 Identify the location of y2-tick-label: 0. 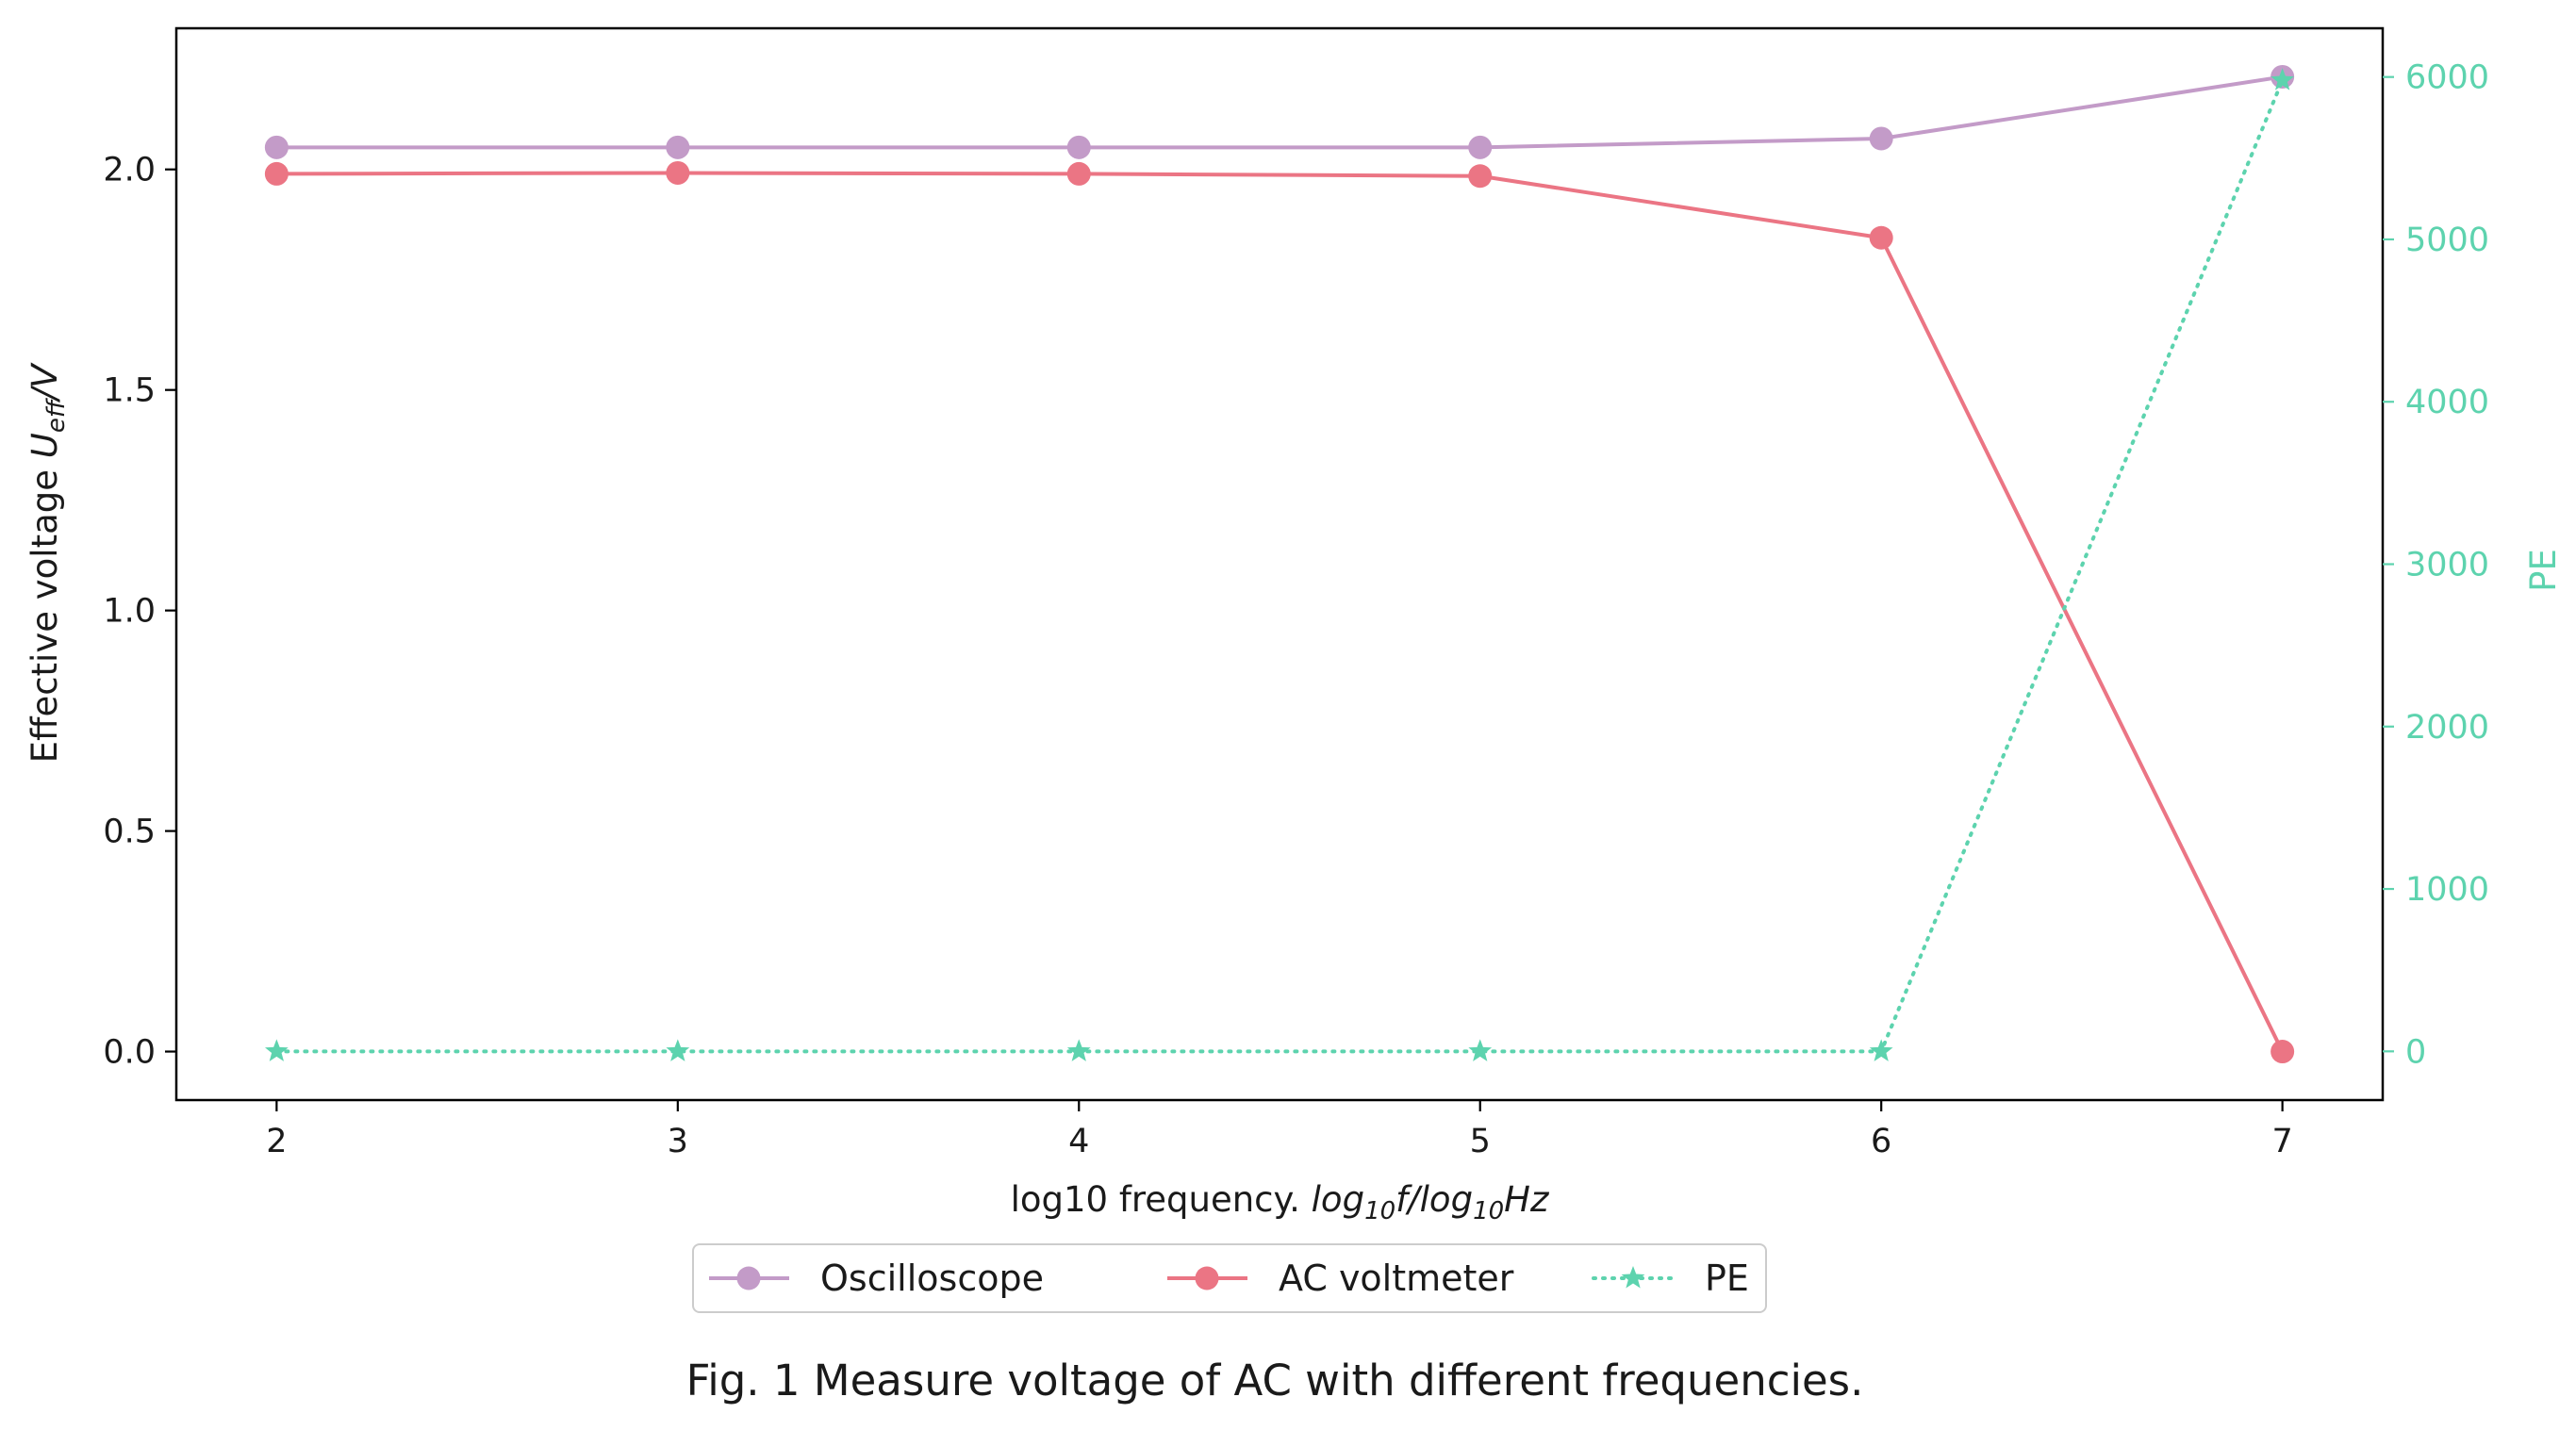
(2415, 1052).